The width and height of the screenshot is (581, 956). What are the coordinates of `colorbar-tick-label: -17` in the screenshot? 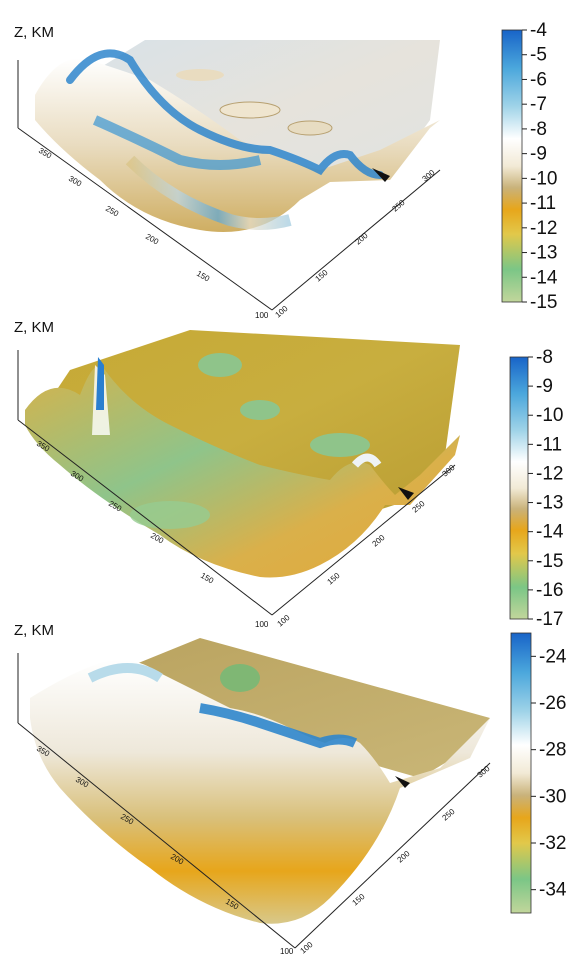 It's located at (549, 619).